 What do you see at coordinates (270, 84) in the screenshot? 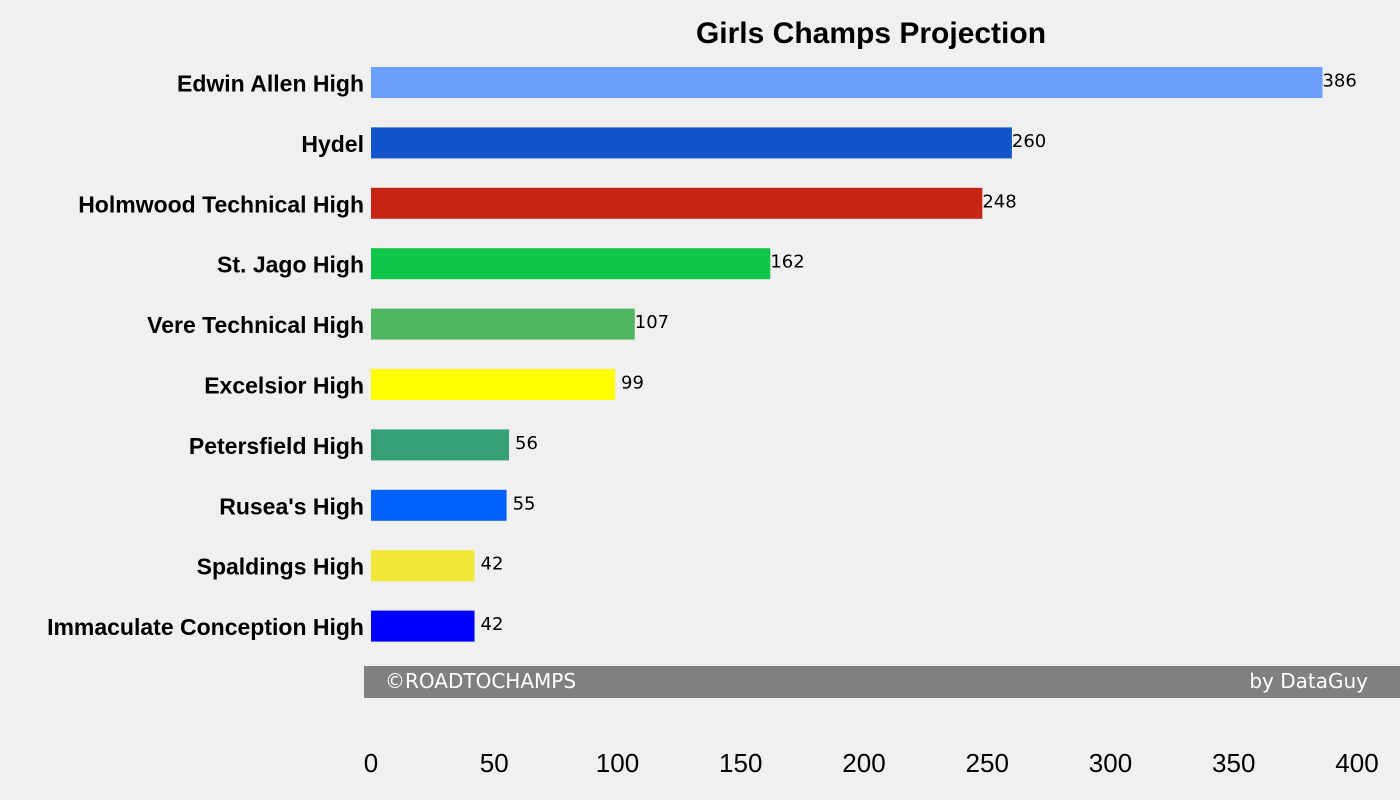
I see `category-label: Edwin Allen High` at bounding box center [270, 84].